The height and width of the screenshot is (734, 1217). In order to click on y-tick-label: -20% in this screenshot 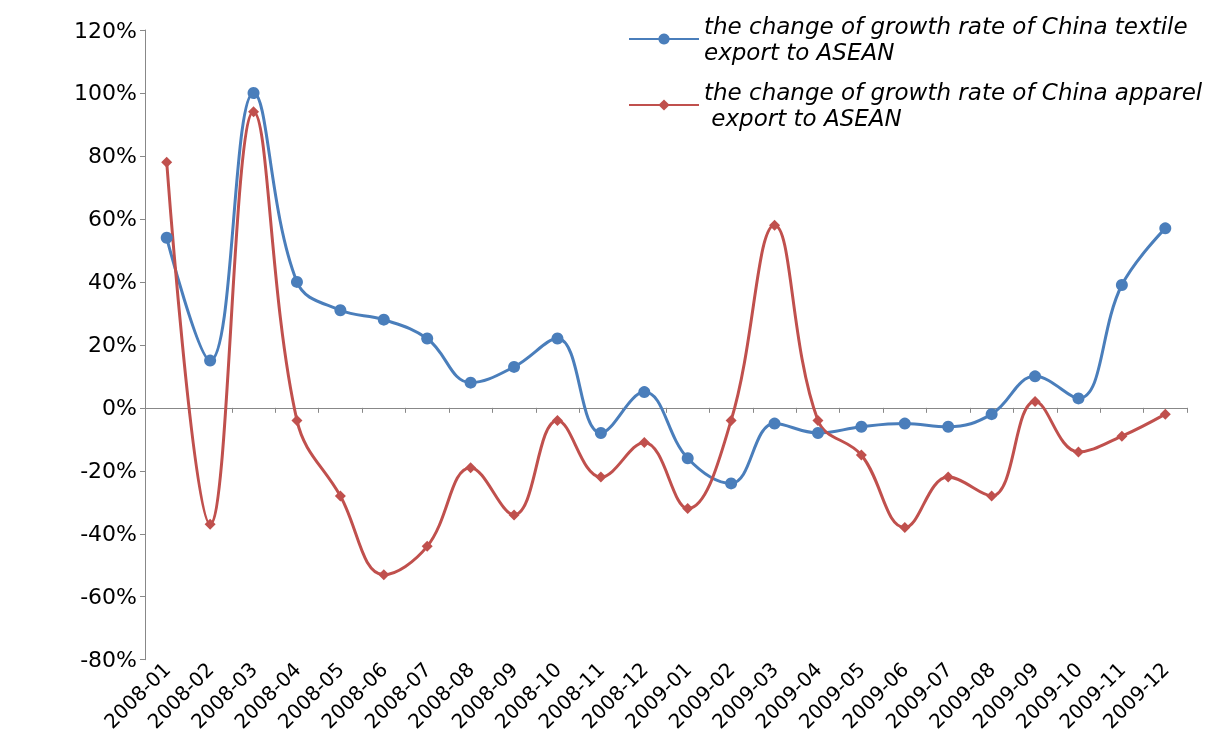, I will do `click(108, 471)`.